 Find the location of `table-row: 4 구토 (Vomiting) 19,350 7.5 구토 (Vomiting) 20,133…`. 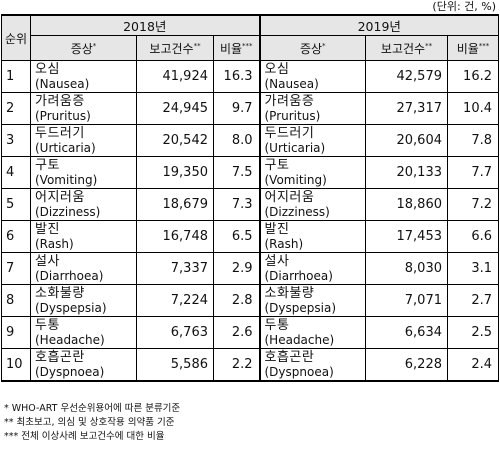

table-row: 4 구토 (Vomiting) 19,350 7.5 구토 (Vomiting) 20,133… is located at coordinates (250, 172).